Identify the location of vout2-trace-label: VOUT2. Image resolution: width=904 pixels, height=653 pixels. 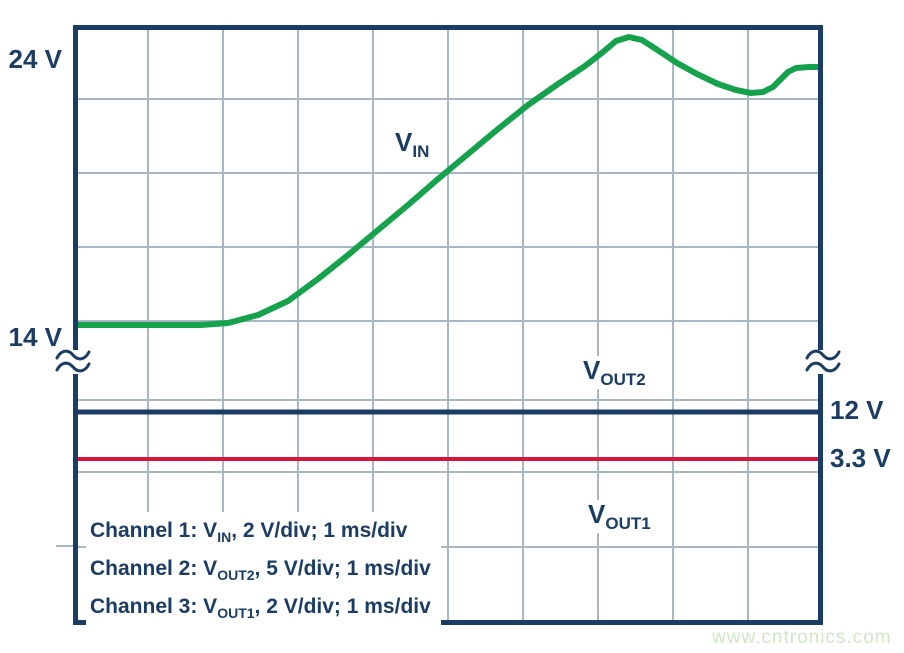
(614, 372).